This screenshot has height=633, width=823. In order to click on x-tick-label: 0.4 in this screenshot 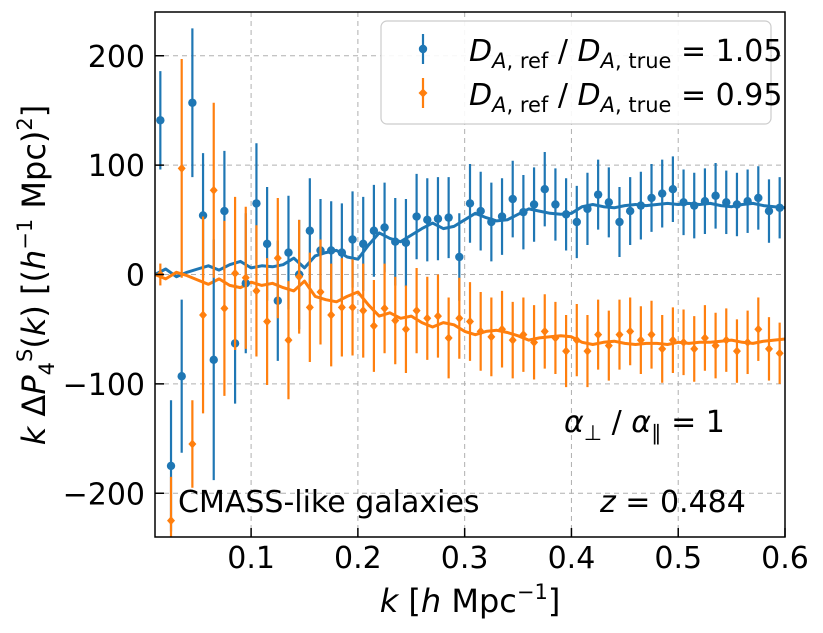, I will do `click(572, 558)`.